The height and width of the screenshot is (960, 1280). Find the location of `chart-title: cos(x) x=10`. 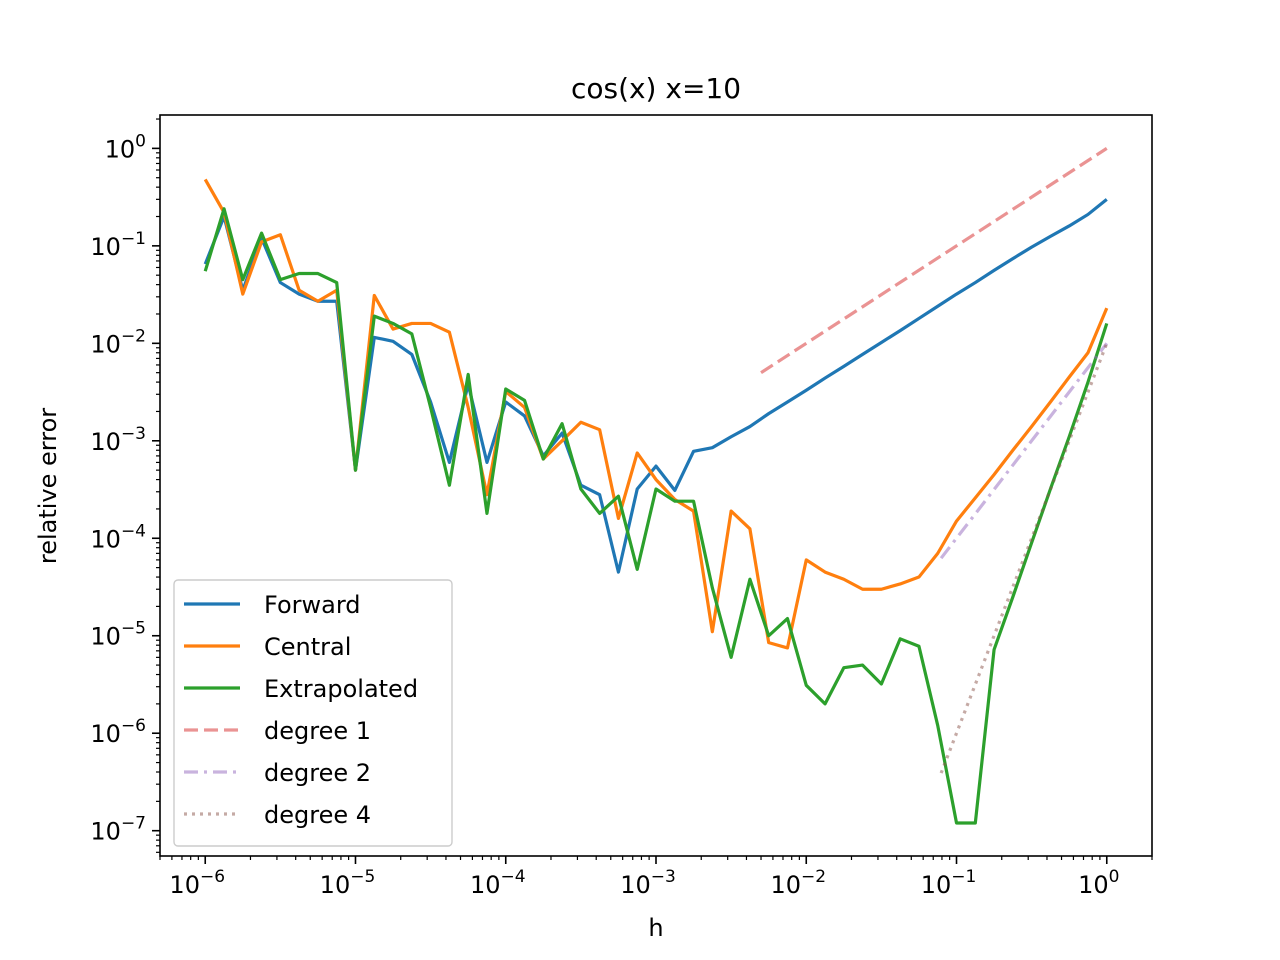

chart-title: cos(x) x=10 is located at coordinates (656, 88).